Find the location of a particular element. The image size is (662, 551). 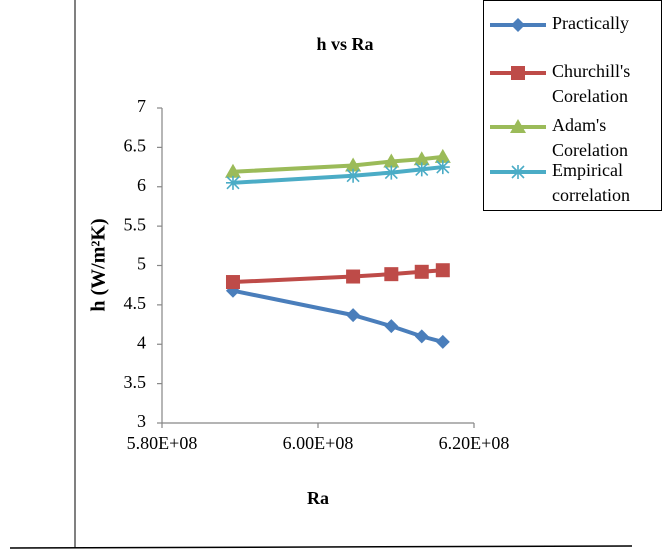

legend-label-line: Practically is located at coordinates (590, 23).